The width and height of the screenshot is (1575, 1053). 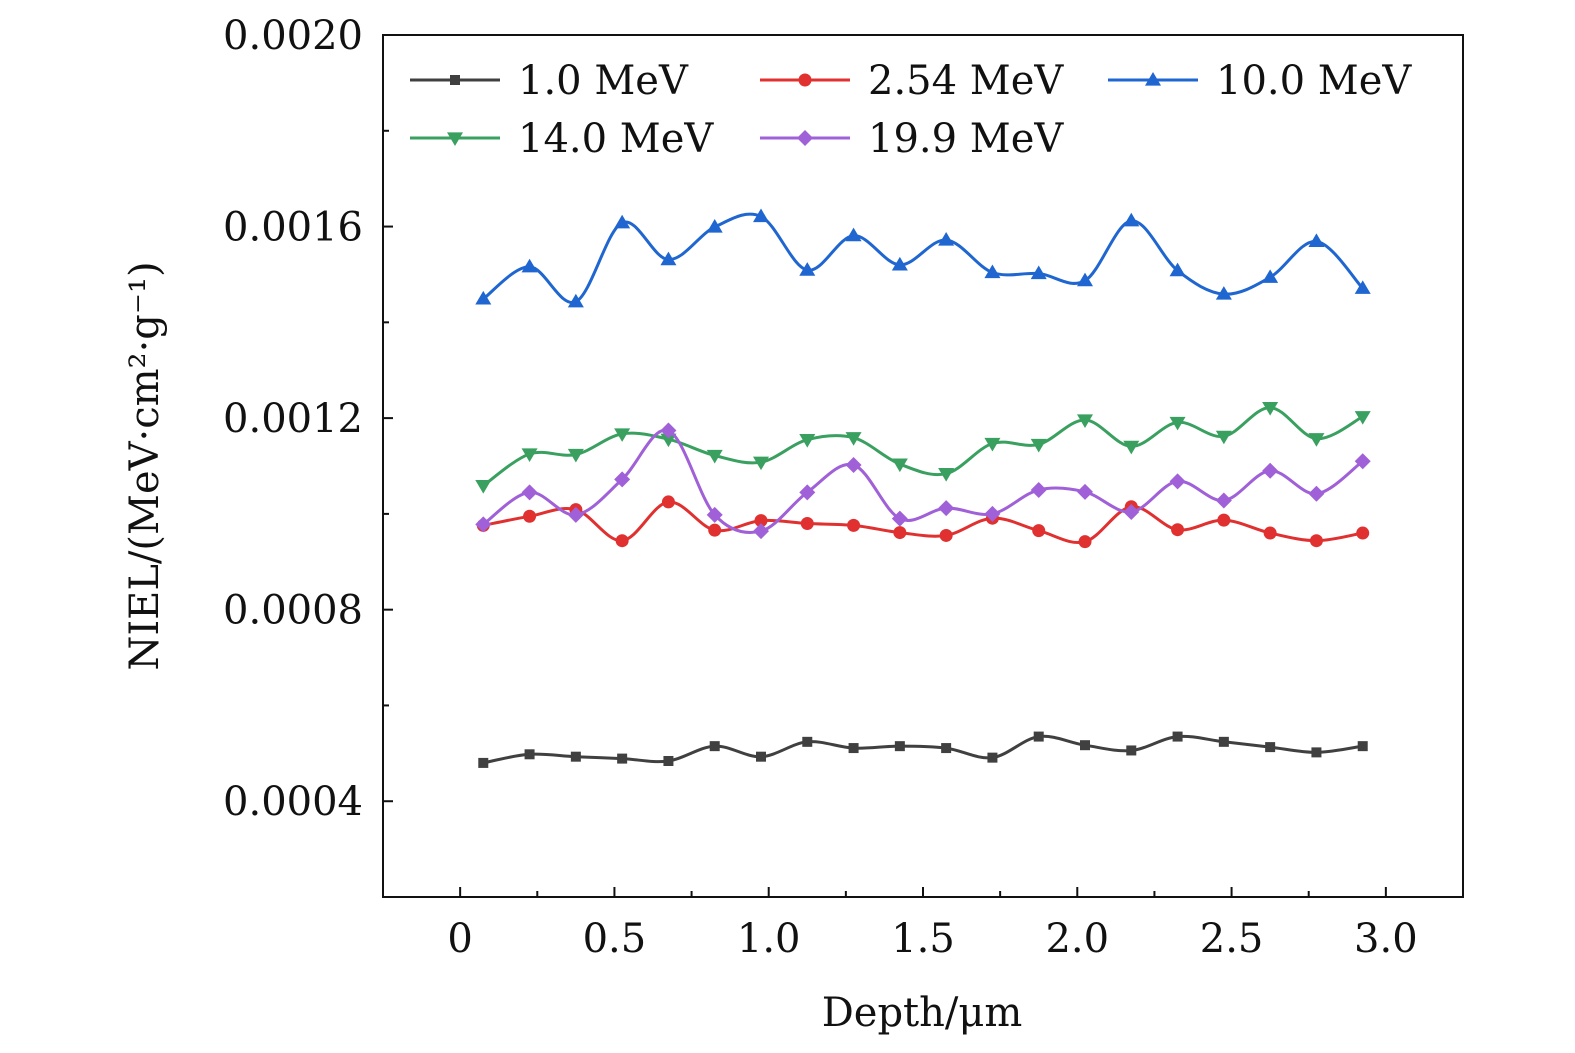 I want to click on y-tick-label: 0.0020, so click(x=293, y=36).